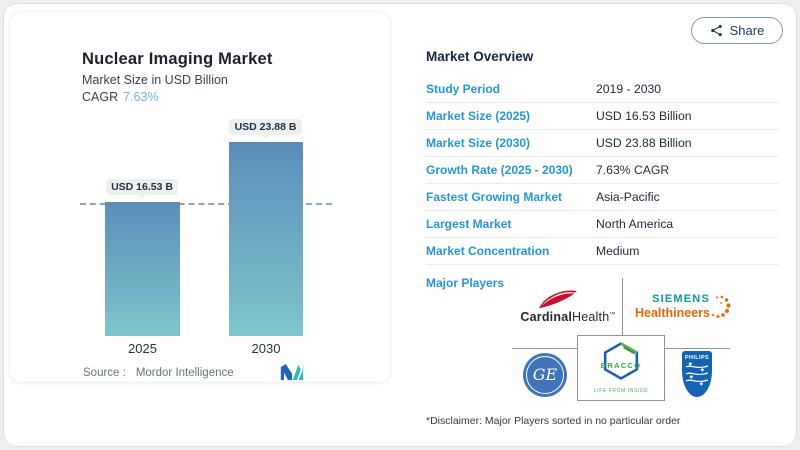  I want to click on players-vertical-divider, so click(622, 306).